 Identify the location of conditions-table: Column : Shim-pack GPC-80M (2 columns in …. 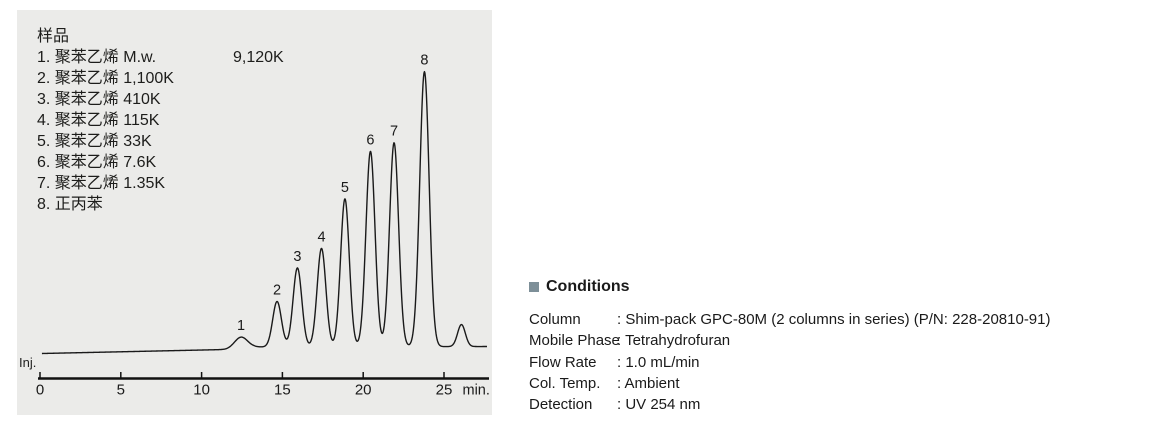
(790, 362).